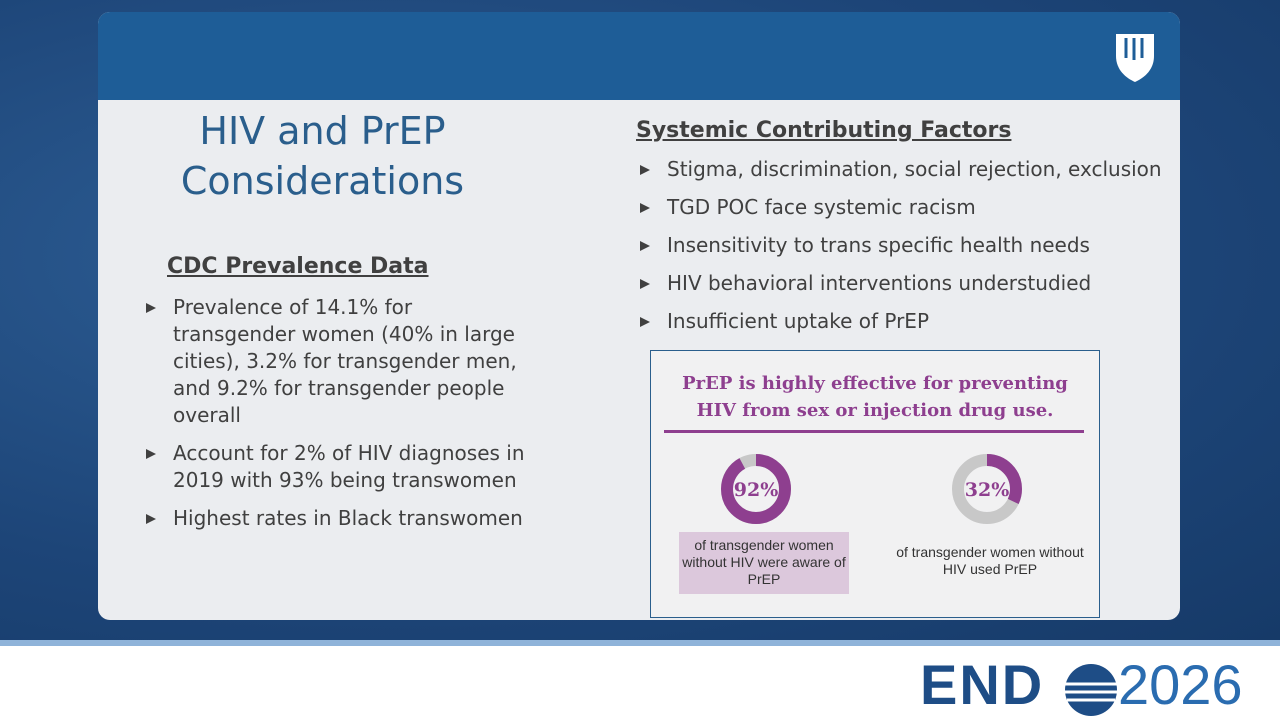 Image resolution: width=1280 pixels, height=720 pixels. Describe the element at coordinates (1091, 690) in the screenshot. I see `logo-globe` at that location.